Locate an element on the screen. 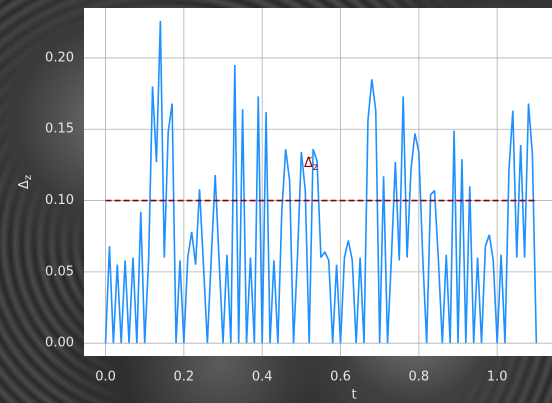  y-tick-label: 0.15 is located at coordinates (59, 129).